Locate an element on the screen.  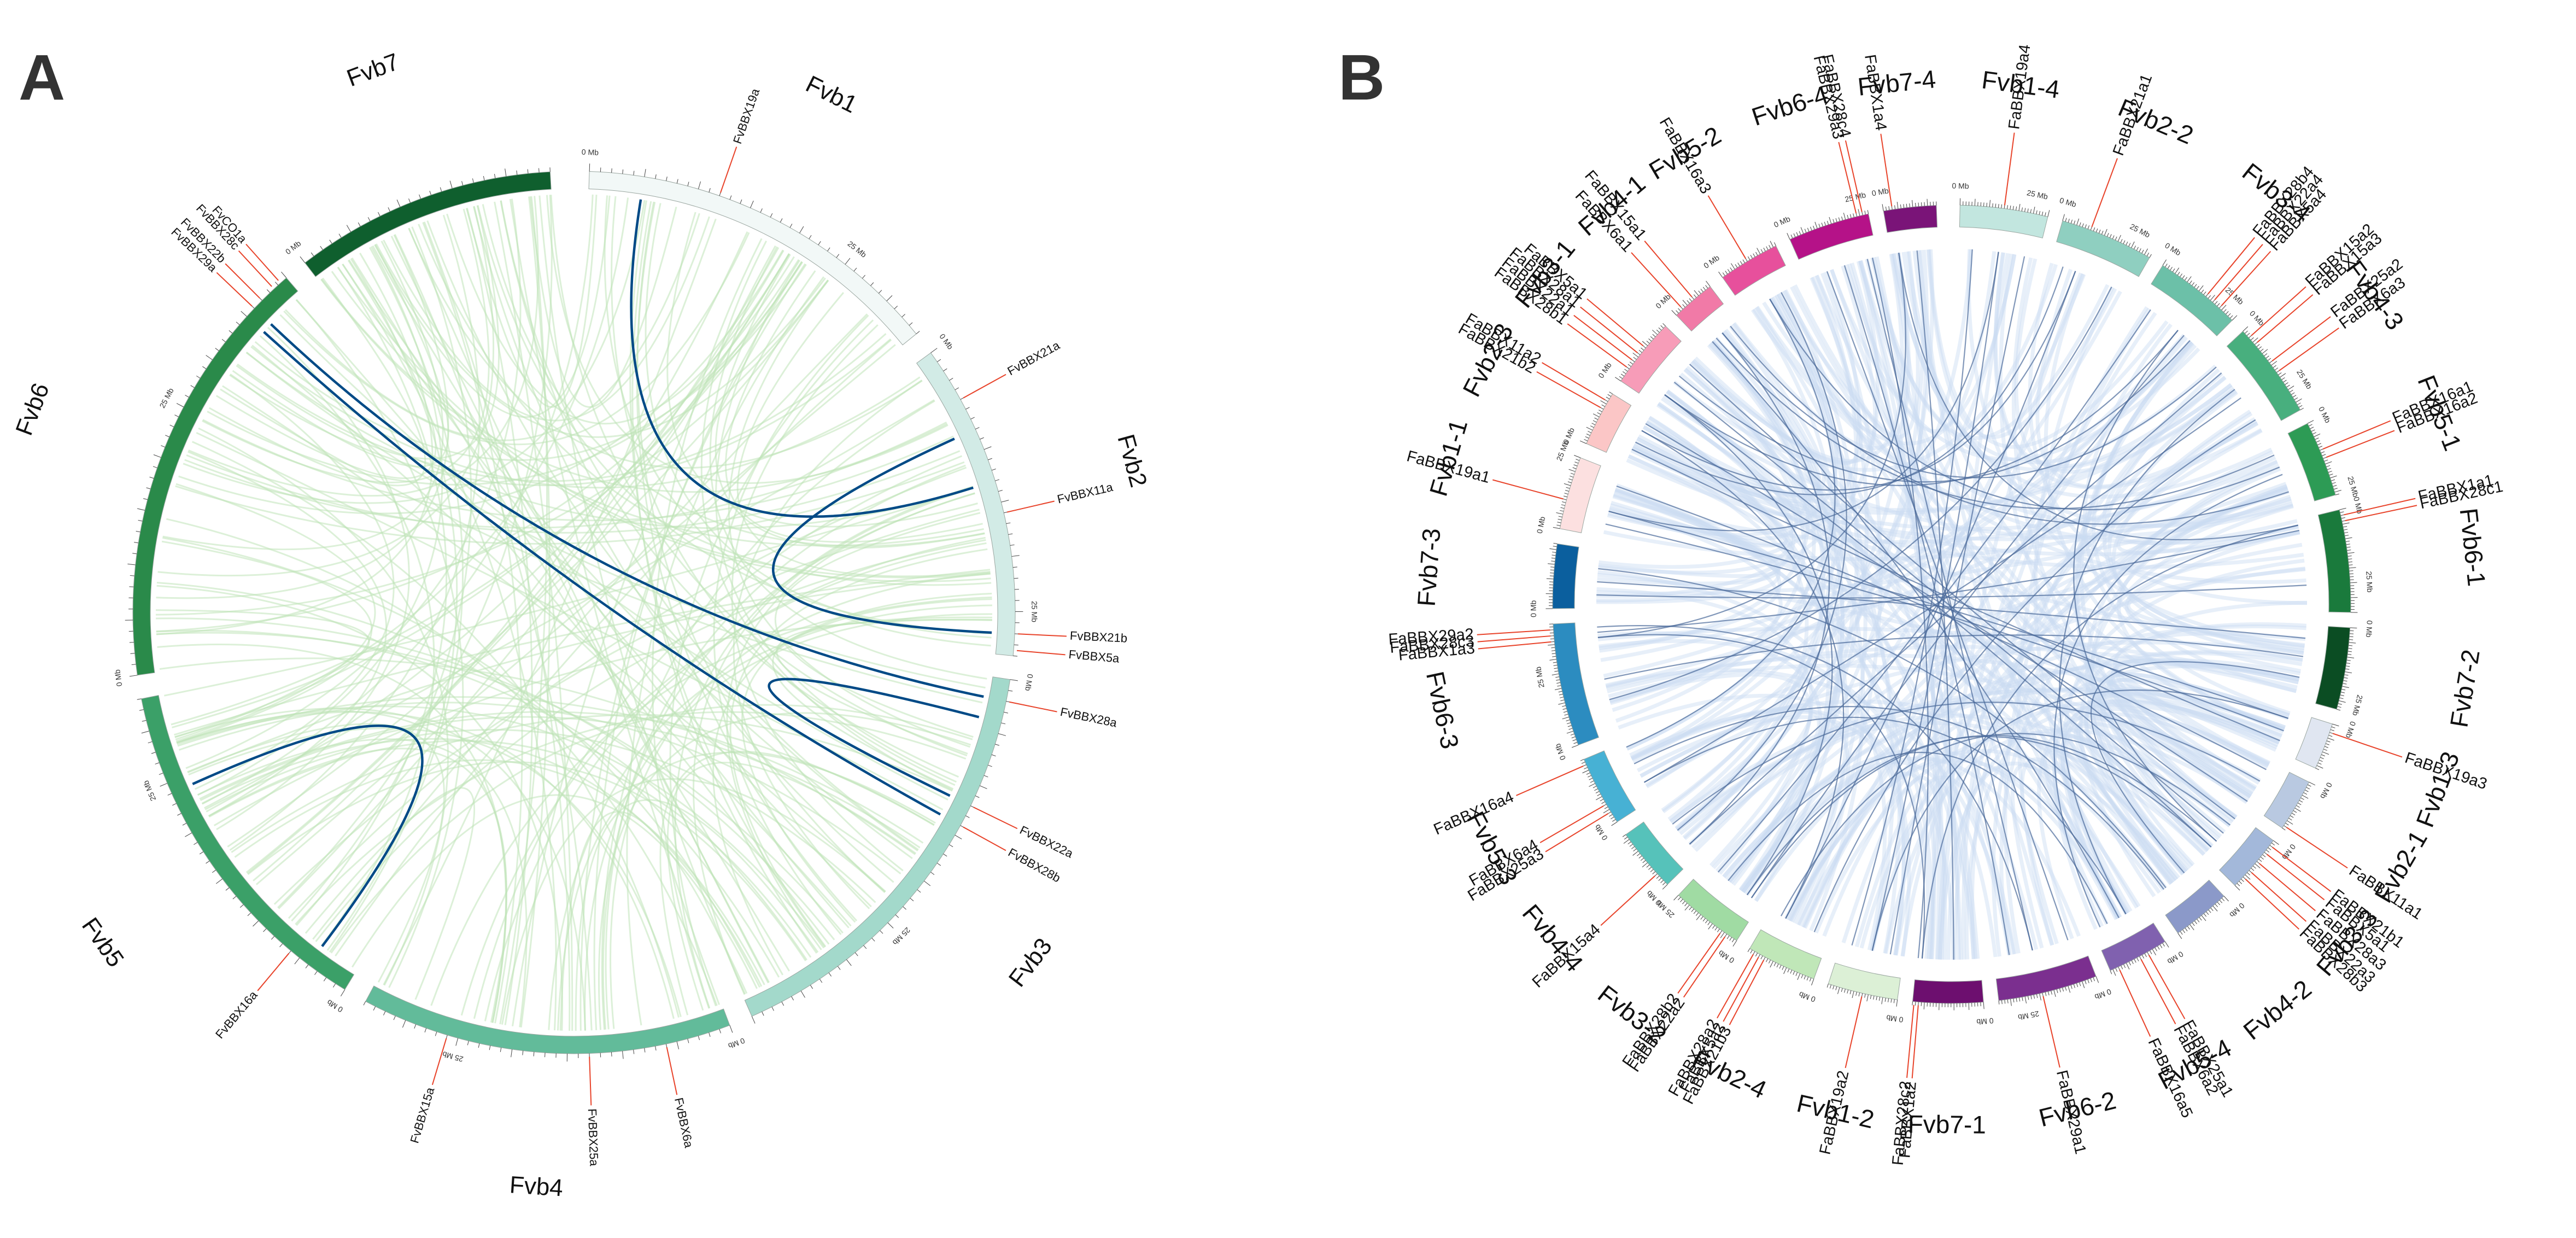
gene-label: FvBBX21b is located at coordinates (1098, 637).